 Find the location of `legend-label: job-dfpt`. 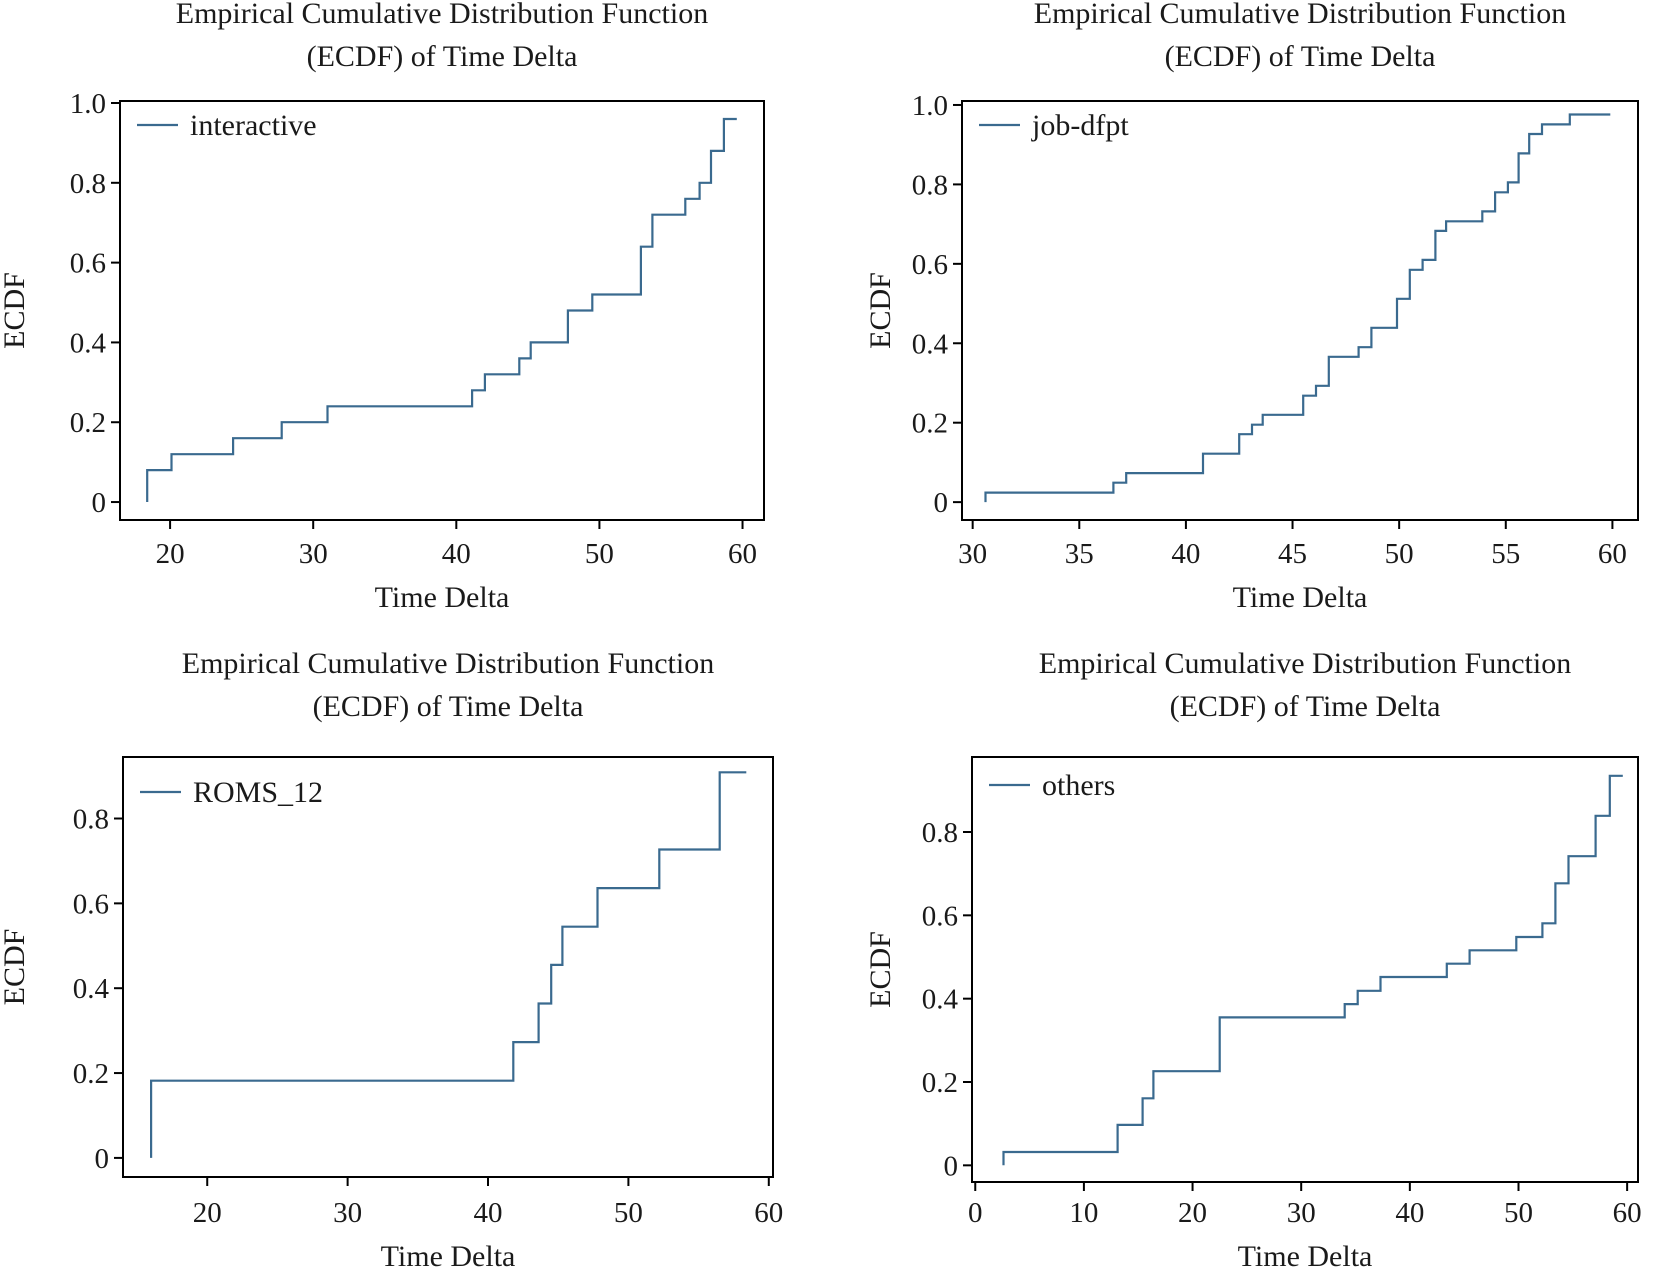

legend-label: job-dfpt is located at coordinates (1080, 125).